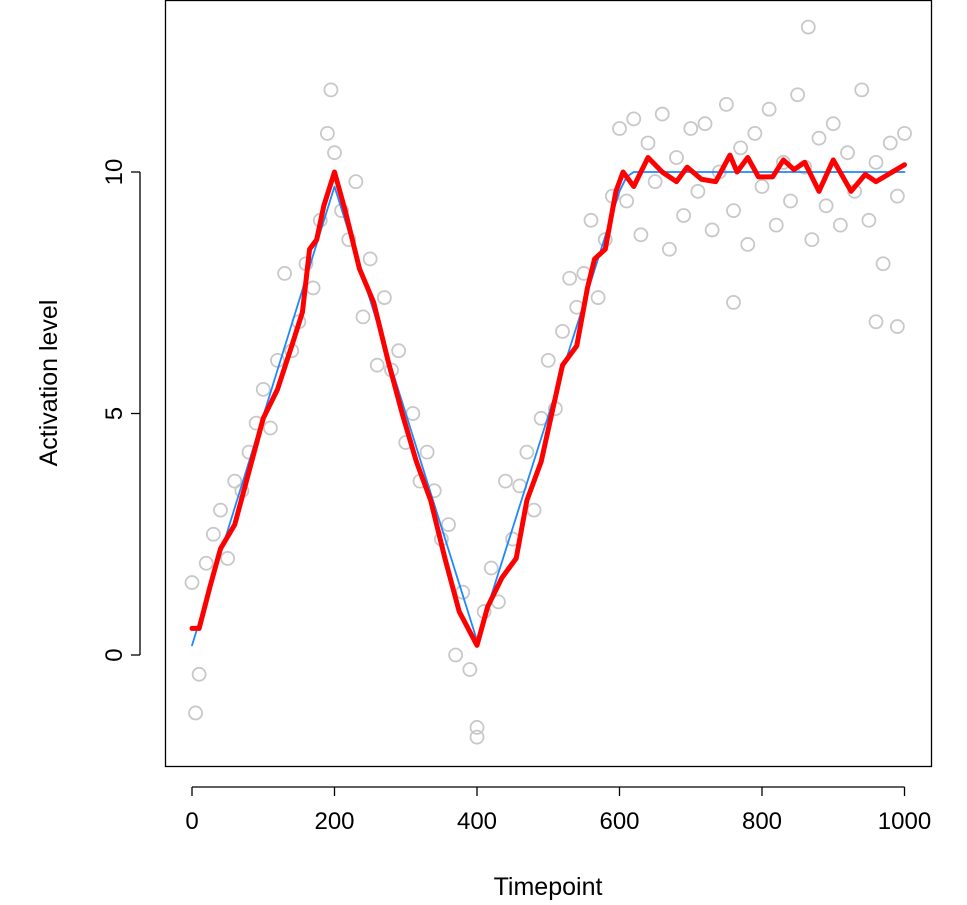 Image resolution: width=967 pixels, height=905 pixels. Describe the element at coordinates (114, 654) in the screenshot. I see `y-tick-label: 0` at that location.